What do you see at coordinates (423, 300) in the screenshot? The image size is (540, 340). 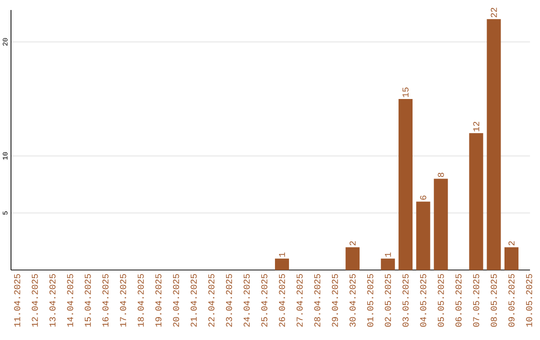 I see `x-tick-label: 04.05.2025` at bounding box center [423, 300].